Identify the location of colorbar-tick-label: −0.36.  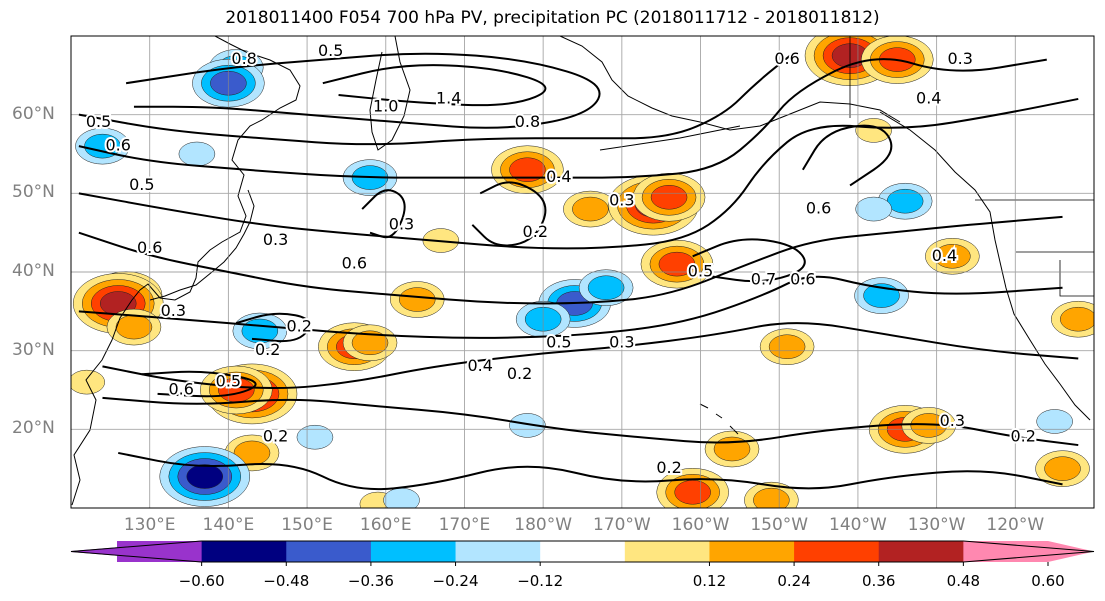
(370, 581).